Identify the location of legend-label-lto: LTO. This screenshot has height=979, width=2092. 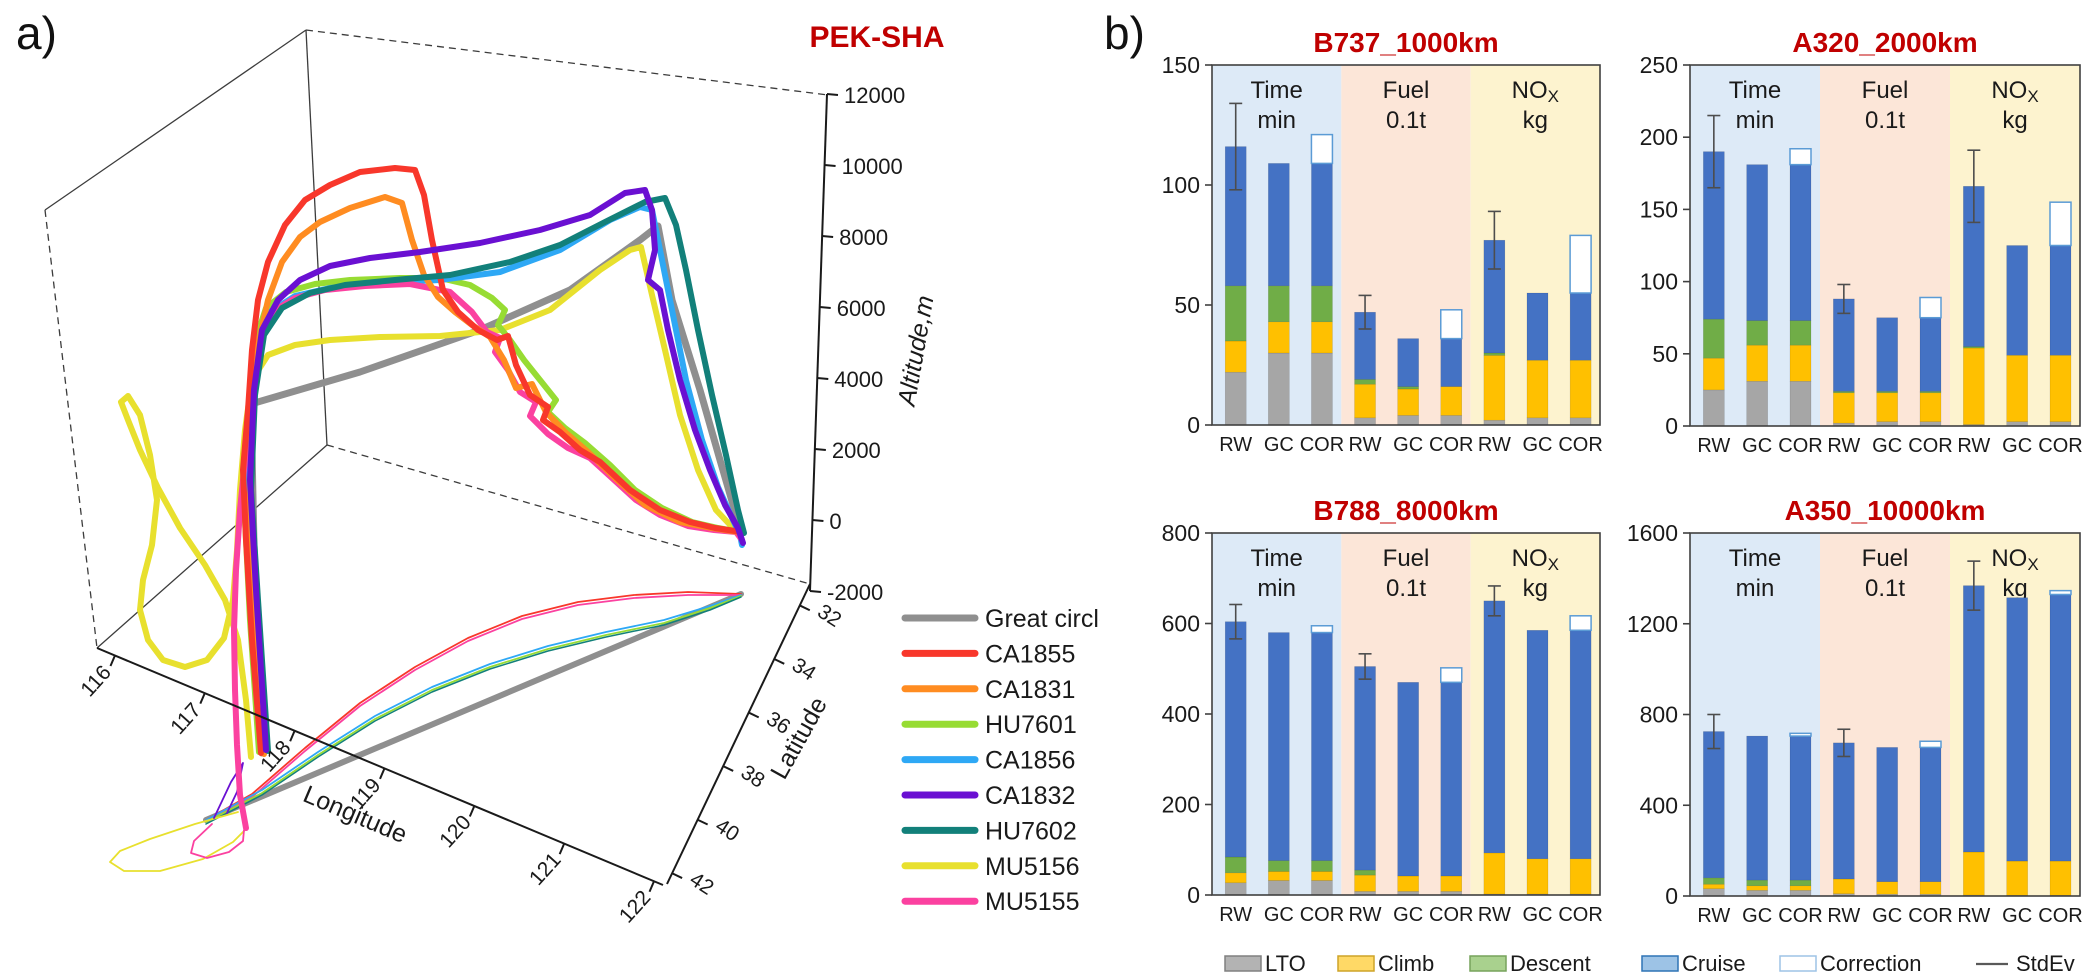
(1285, 963).